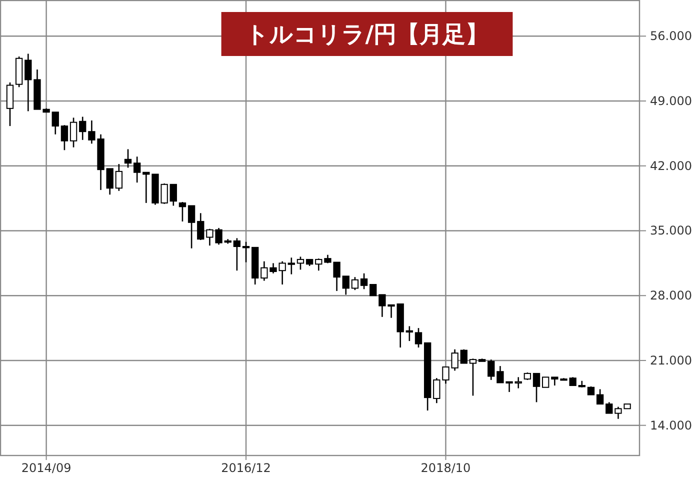 The image size is (700, 478). What do you see at coordinates (671, 425) in the screenshot?
I see `y-tick-label: 14.000` at bounding box center [671, 425].